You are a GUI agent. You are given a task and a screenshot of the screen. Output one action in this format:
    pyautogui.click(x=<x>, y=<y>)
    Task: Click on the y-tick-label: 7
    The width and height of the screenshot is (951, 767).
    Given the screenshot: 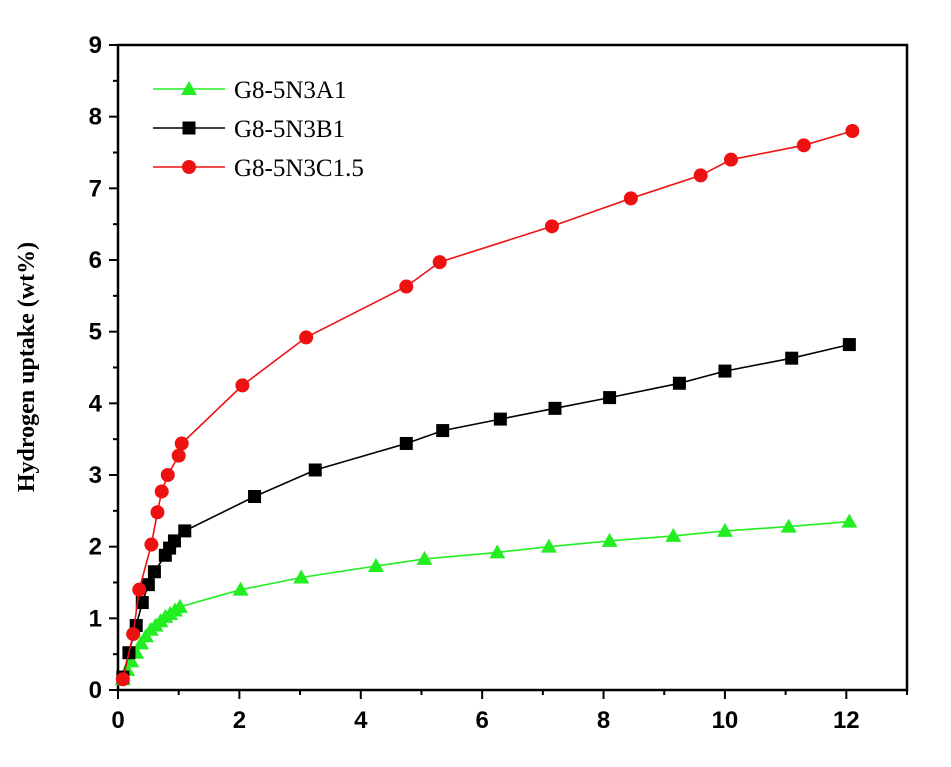 What is the action you would take?
    pyautogui.click(x=95, y=188)
    